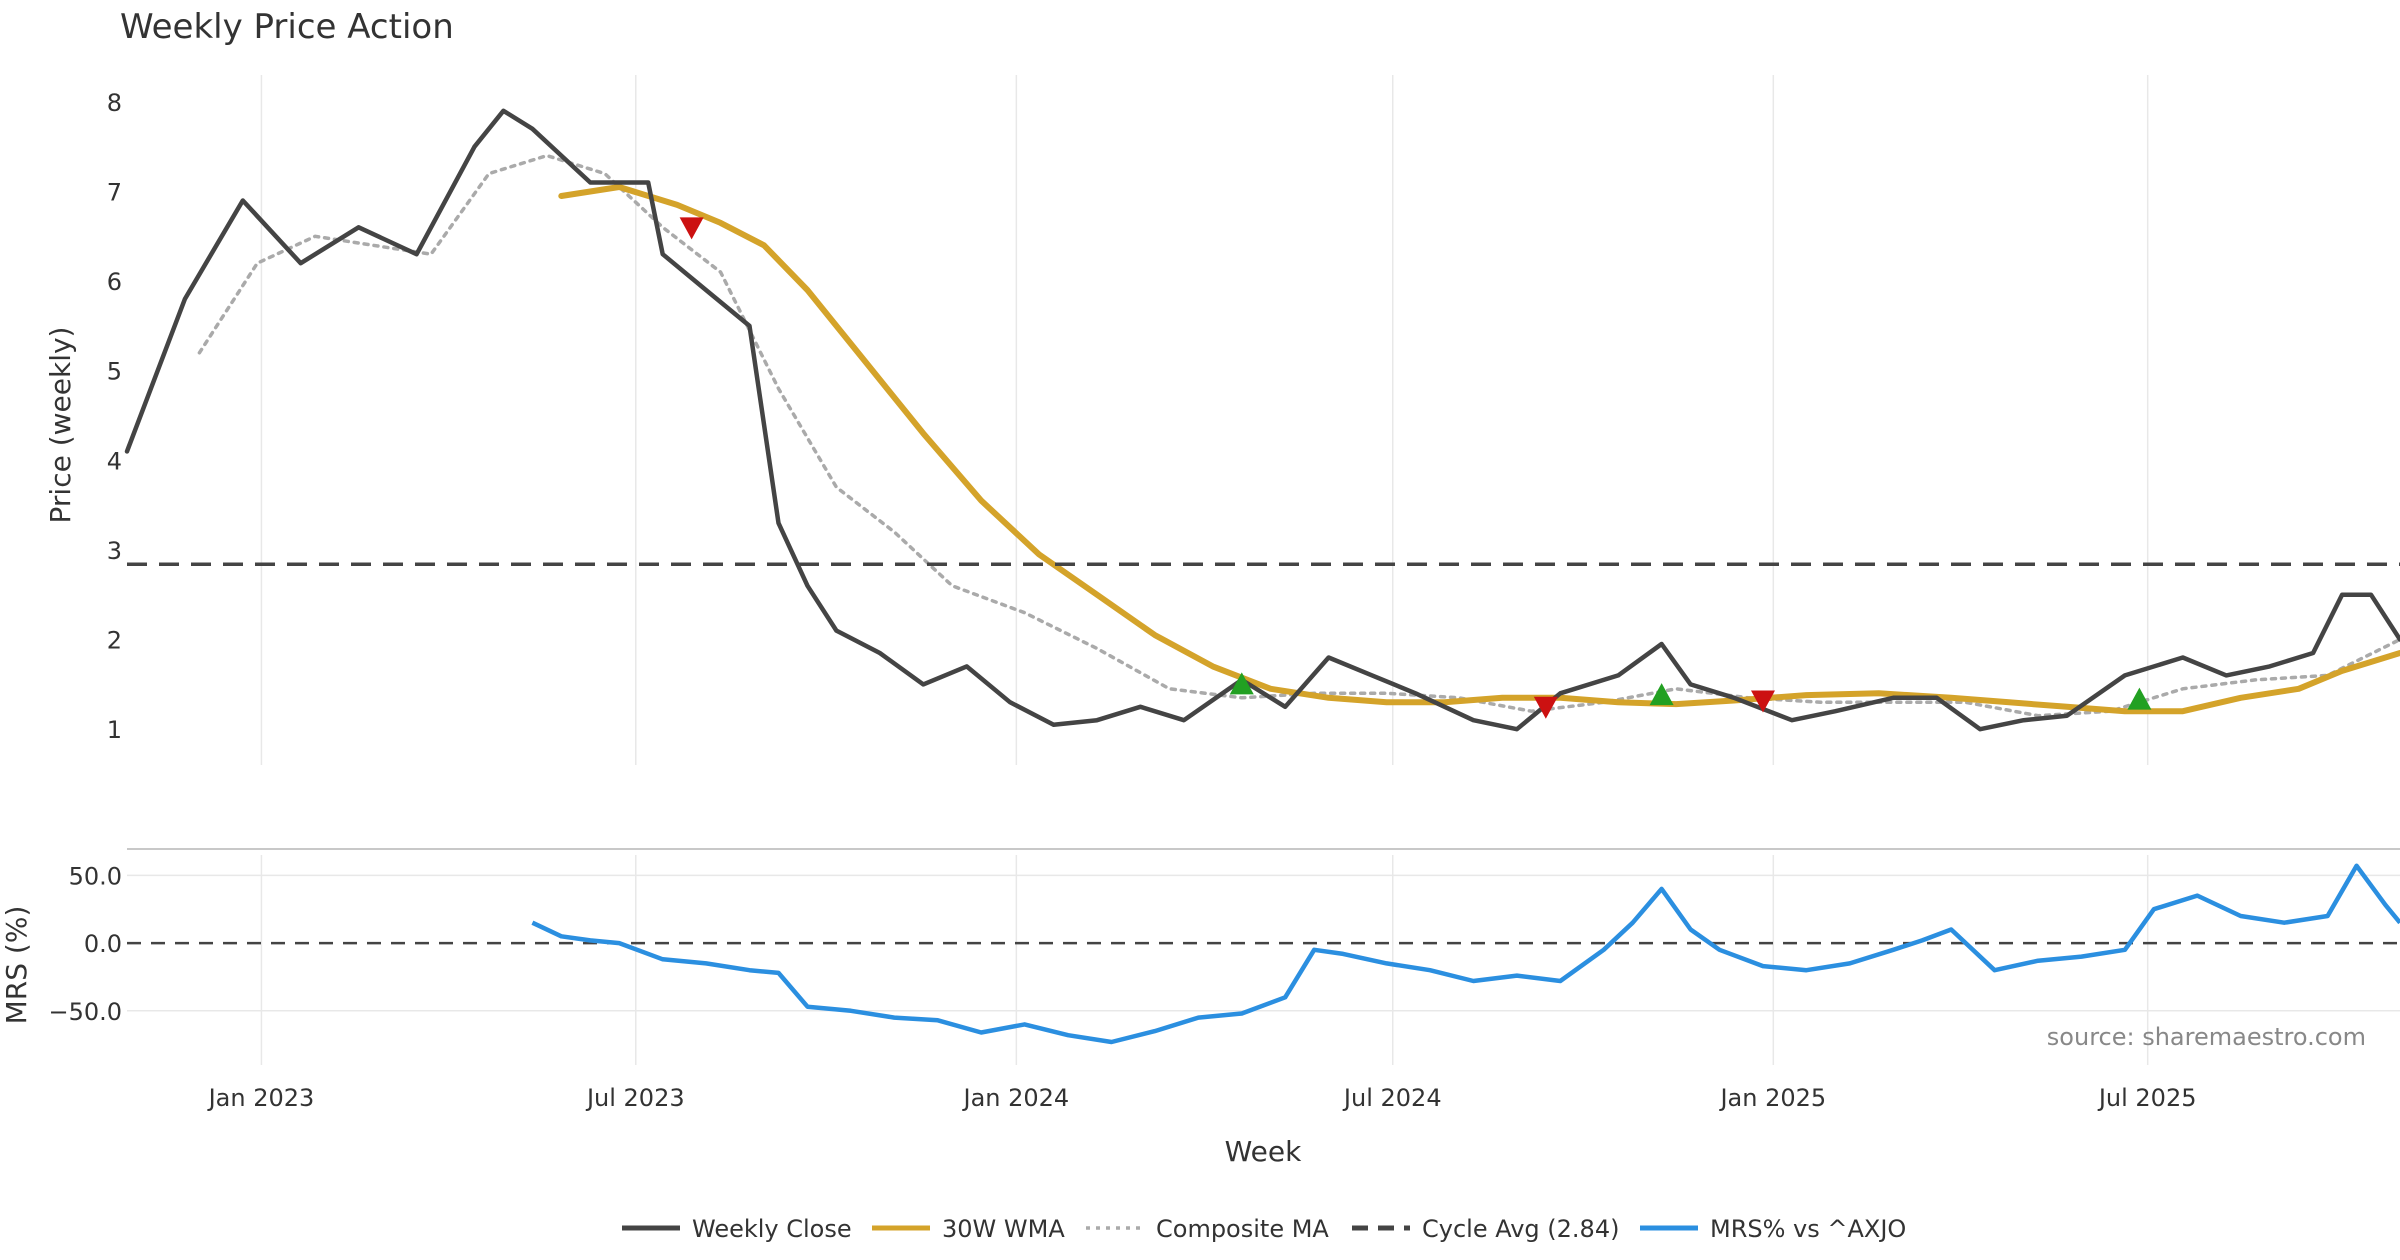  What do you see at coordinates (1520, 1229) in the screenshot?
I see `legend-label: Cycle Avg (2.84)` at bounding box center [1520, 1229].